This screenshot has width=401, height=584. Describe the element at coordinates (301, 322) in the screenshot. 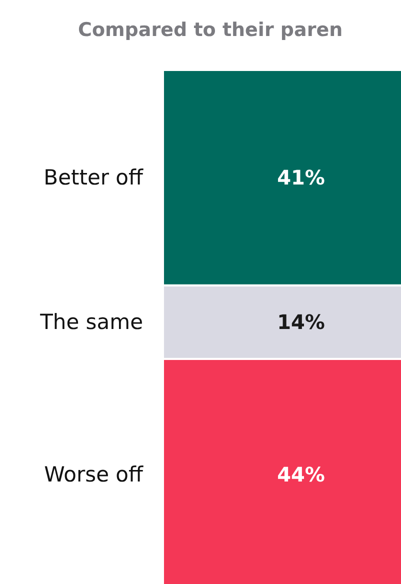

I see `data-label: 14%` at that location.